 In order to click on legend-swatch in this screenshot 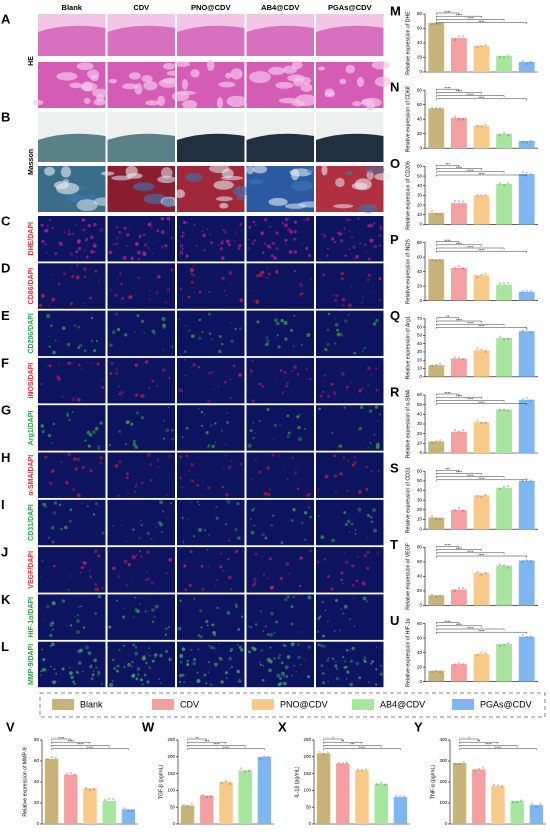, I will do `click(163, 704)`.